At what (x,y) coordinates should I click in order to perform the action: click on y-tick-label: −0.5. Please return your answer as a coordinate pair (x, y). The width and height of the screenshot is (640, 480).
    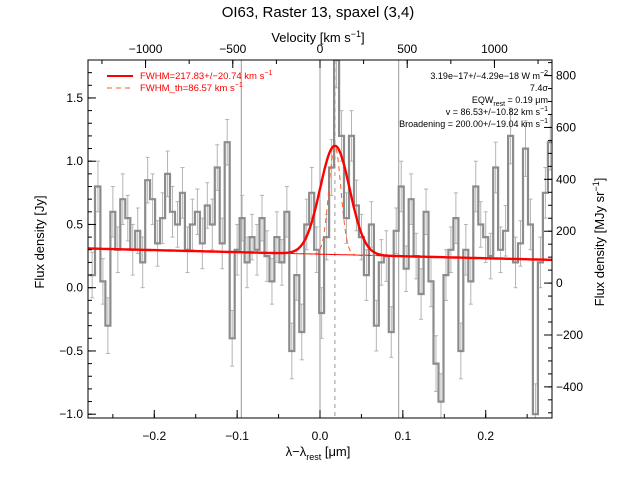
    Looking at the image, I should click on (71, 351).